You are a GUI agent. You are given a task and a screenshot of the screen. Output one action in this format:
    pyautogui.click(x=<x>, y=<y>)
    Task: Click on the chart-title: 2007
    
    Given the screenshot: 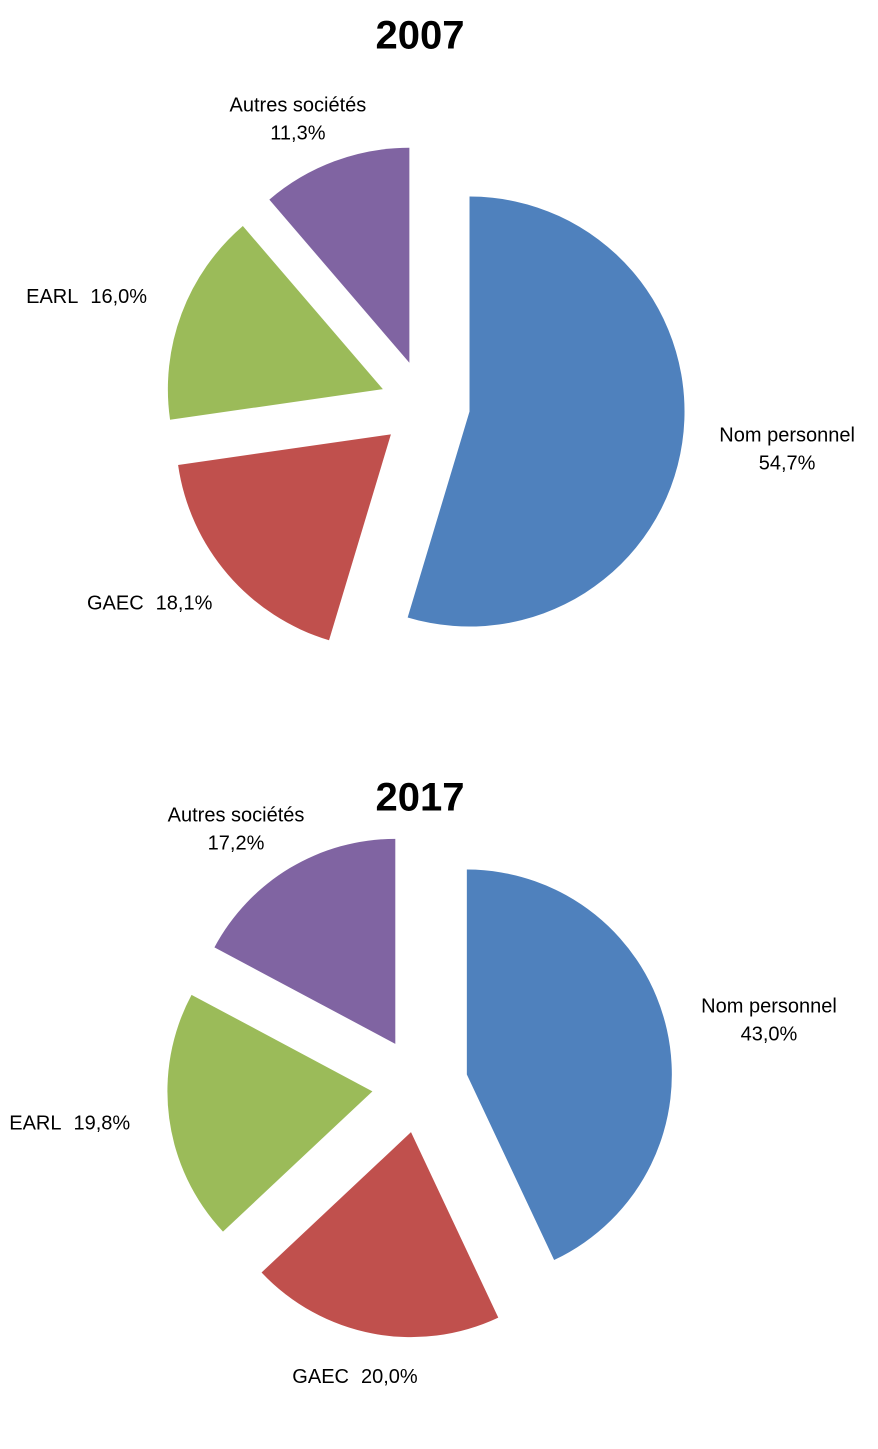 What is the action you would take?
    pyautogui.click(x=420, y=36)
    